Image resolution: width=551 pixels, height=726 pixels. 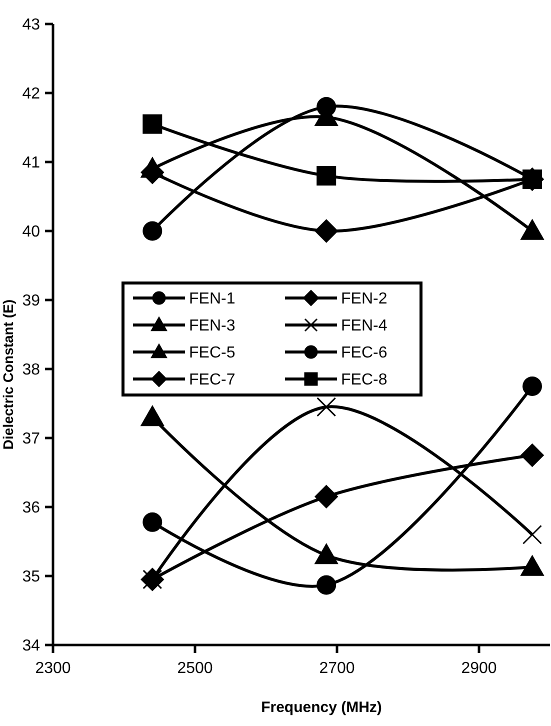 I want to click on y-tick-label: 41, so click(x=31, y=163).